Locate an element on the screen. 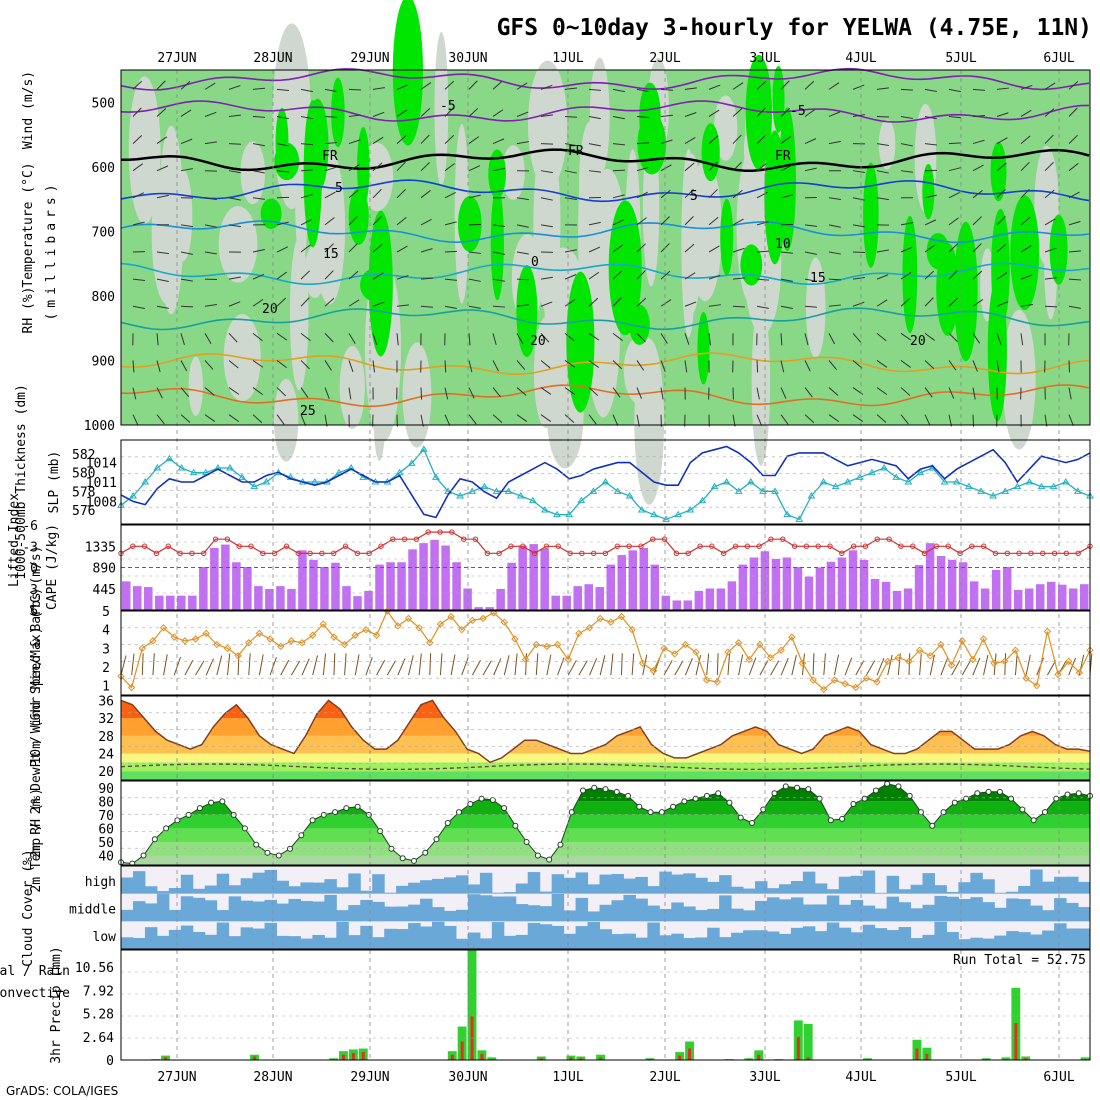  rh-tick-label: 40 is located at coordinates (106, 857).